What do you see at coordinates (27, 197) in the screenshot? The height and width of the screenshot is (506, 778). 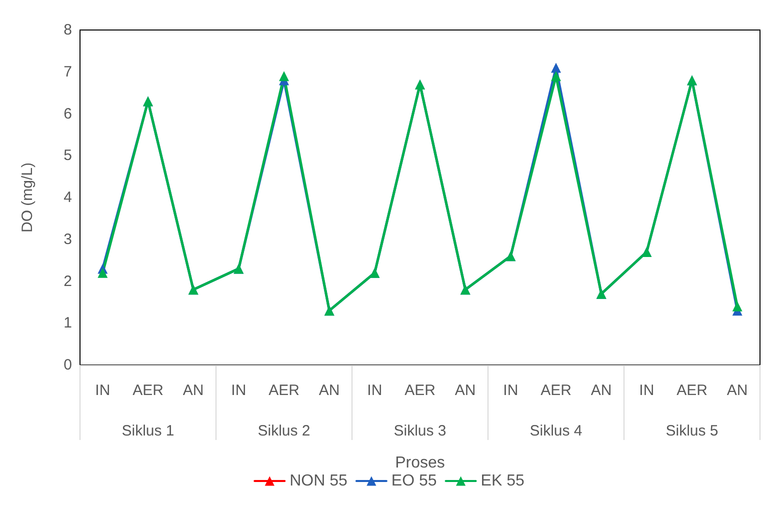 I see `y-axis-title: DO (mg/L)` at bounding box center [27, 197].